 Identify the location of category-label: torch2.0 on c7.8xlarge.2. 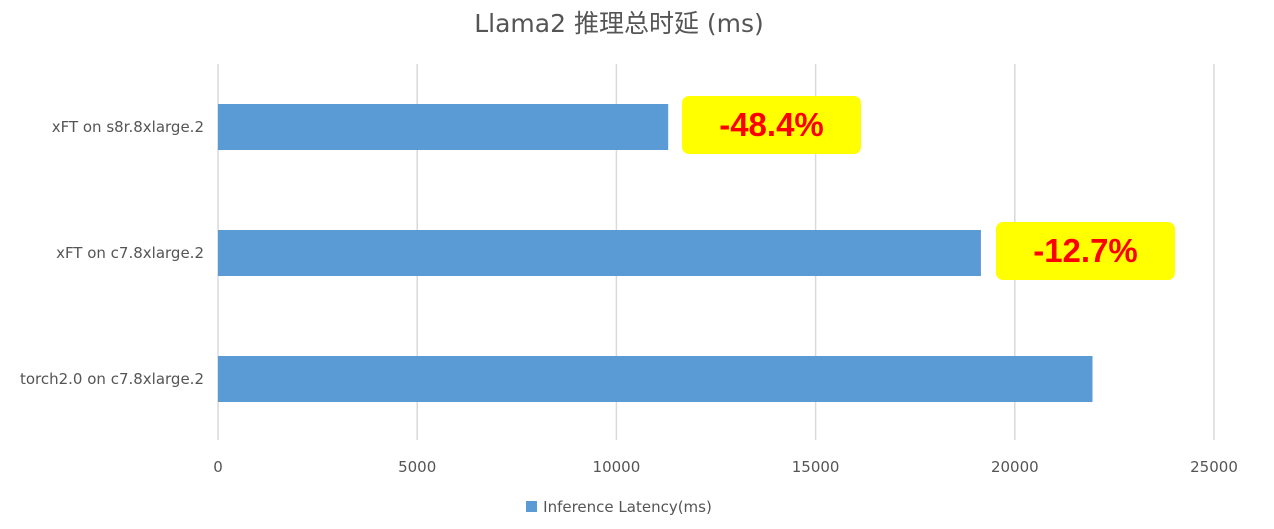
(112, 379).